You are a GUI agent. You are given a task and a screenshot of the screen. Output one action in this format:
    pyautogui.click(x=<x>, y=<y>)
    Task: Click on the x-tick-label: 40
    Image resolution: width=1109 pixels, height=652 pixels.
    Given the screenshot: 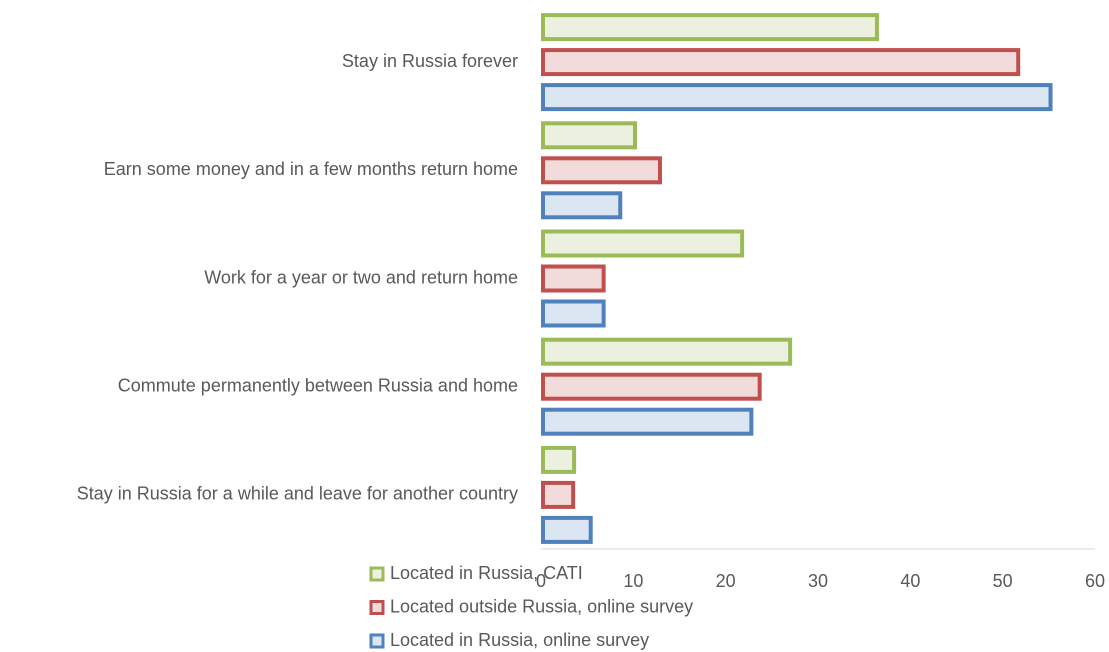 What is the action you would take?
    pyautogui.click(x=910, y=581)
    